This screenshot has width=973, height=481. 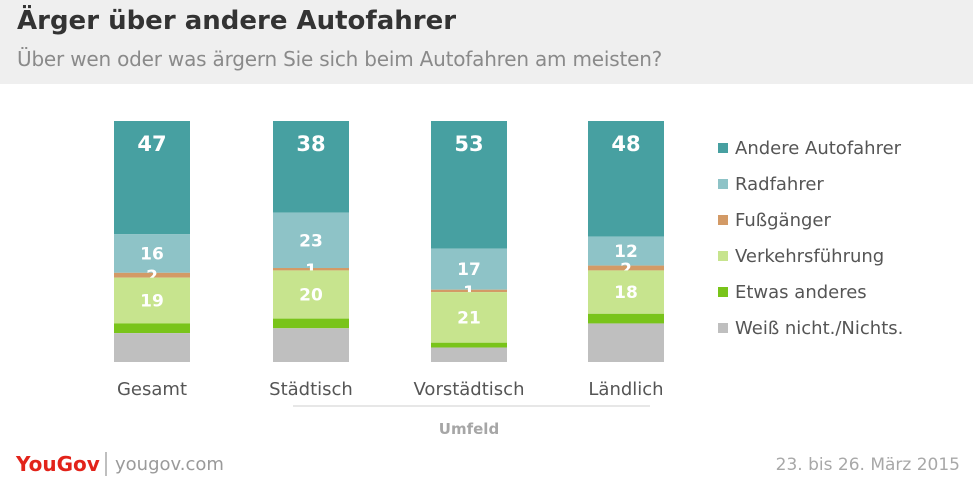 What do you see at coordinates (779, 184) in the screenshot?
I see `legend-label: Radfahrer` at bounding box center [779, 184].